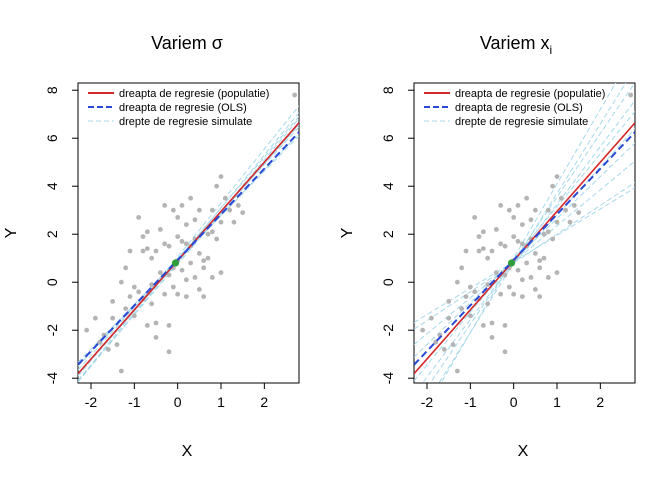 This screenshot has width=672, height=480. What do you see at coordinates (264, 402) in the screenshot?
I see `x-tick-label: 2` at bounding box center [264, 402].